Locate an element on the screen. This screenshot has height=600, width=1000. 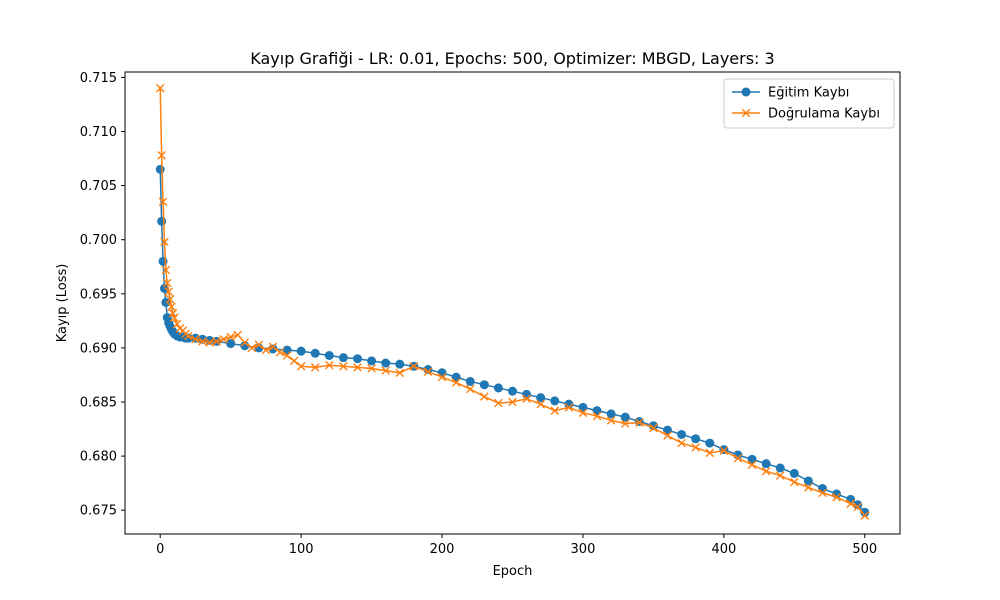
x-axis-label: Epoch is located at coordinates (513, 571).